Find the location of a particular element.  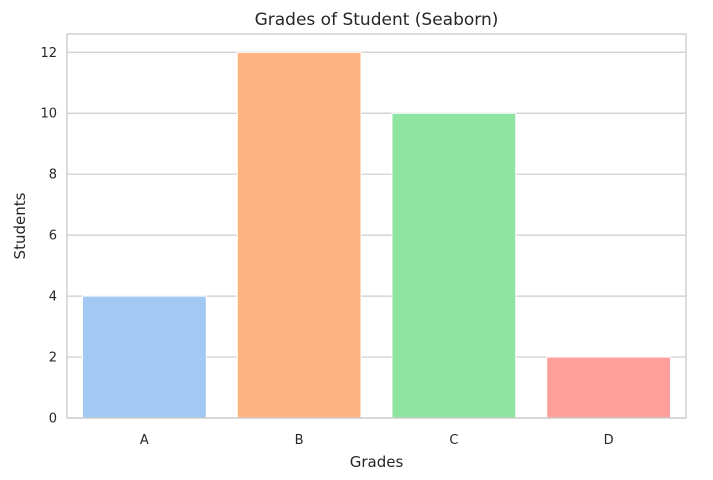

chart-title: Grades of Student (Seaborn) is located at coordinates (377, 20).